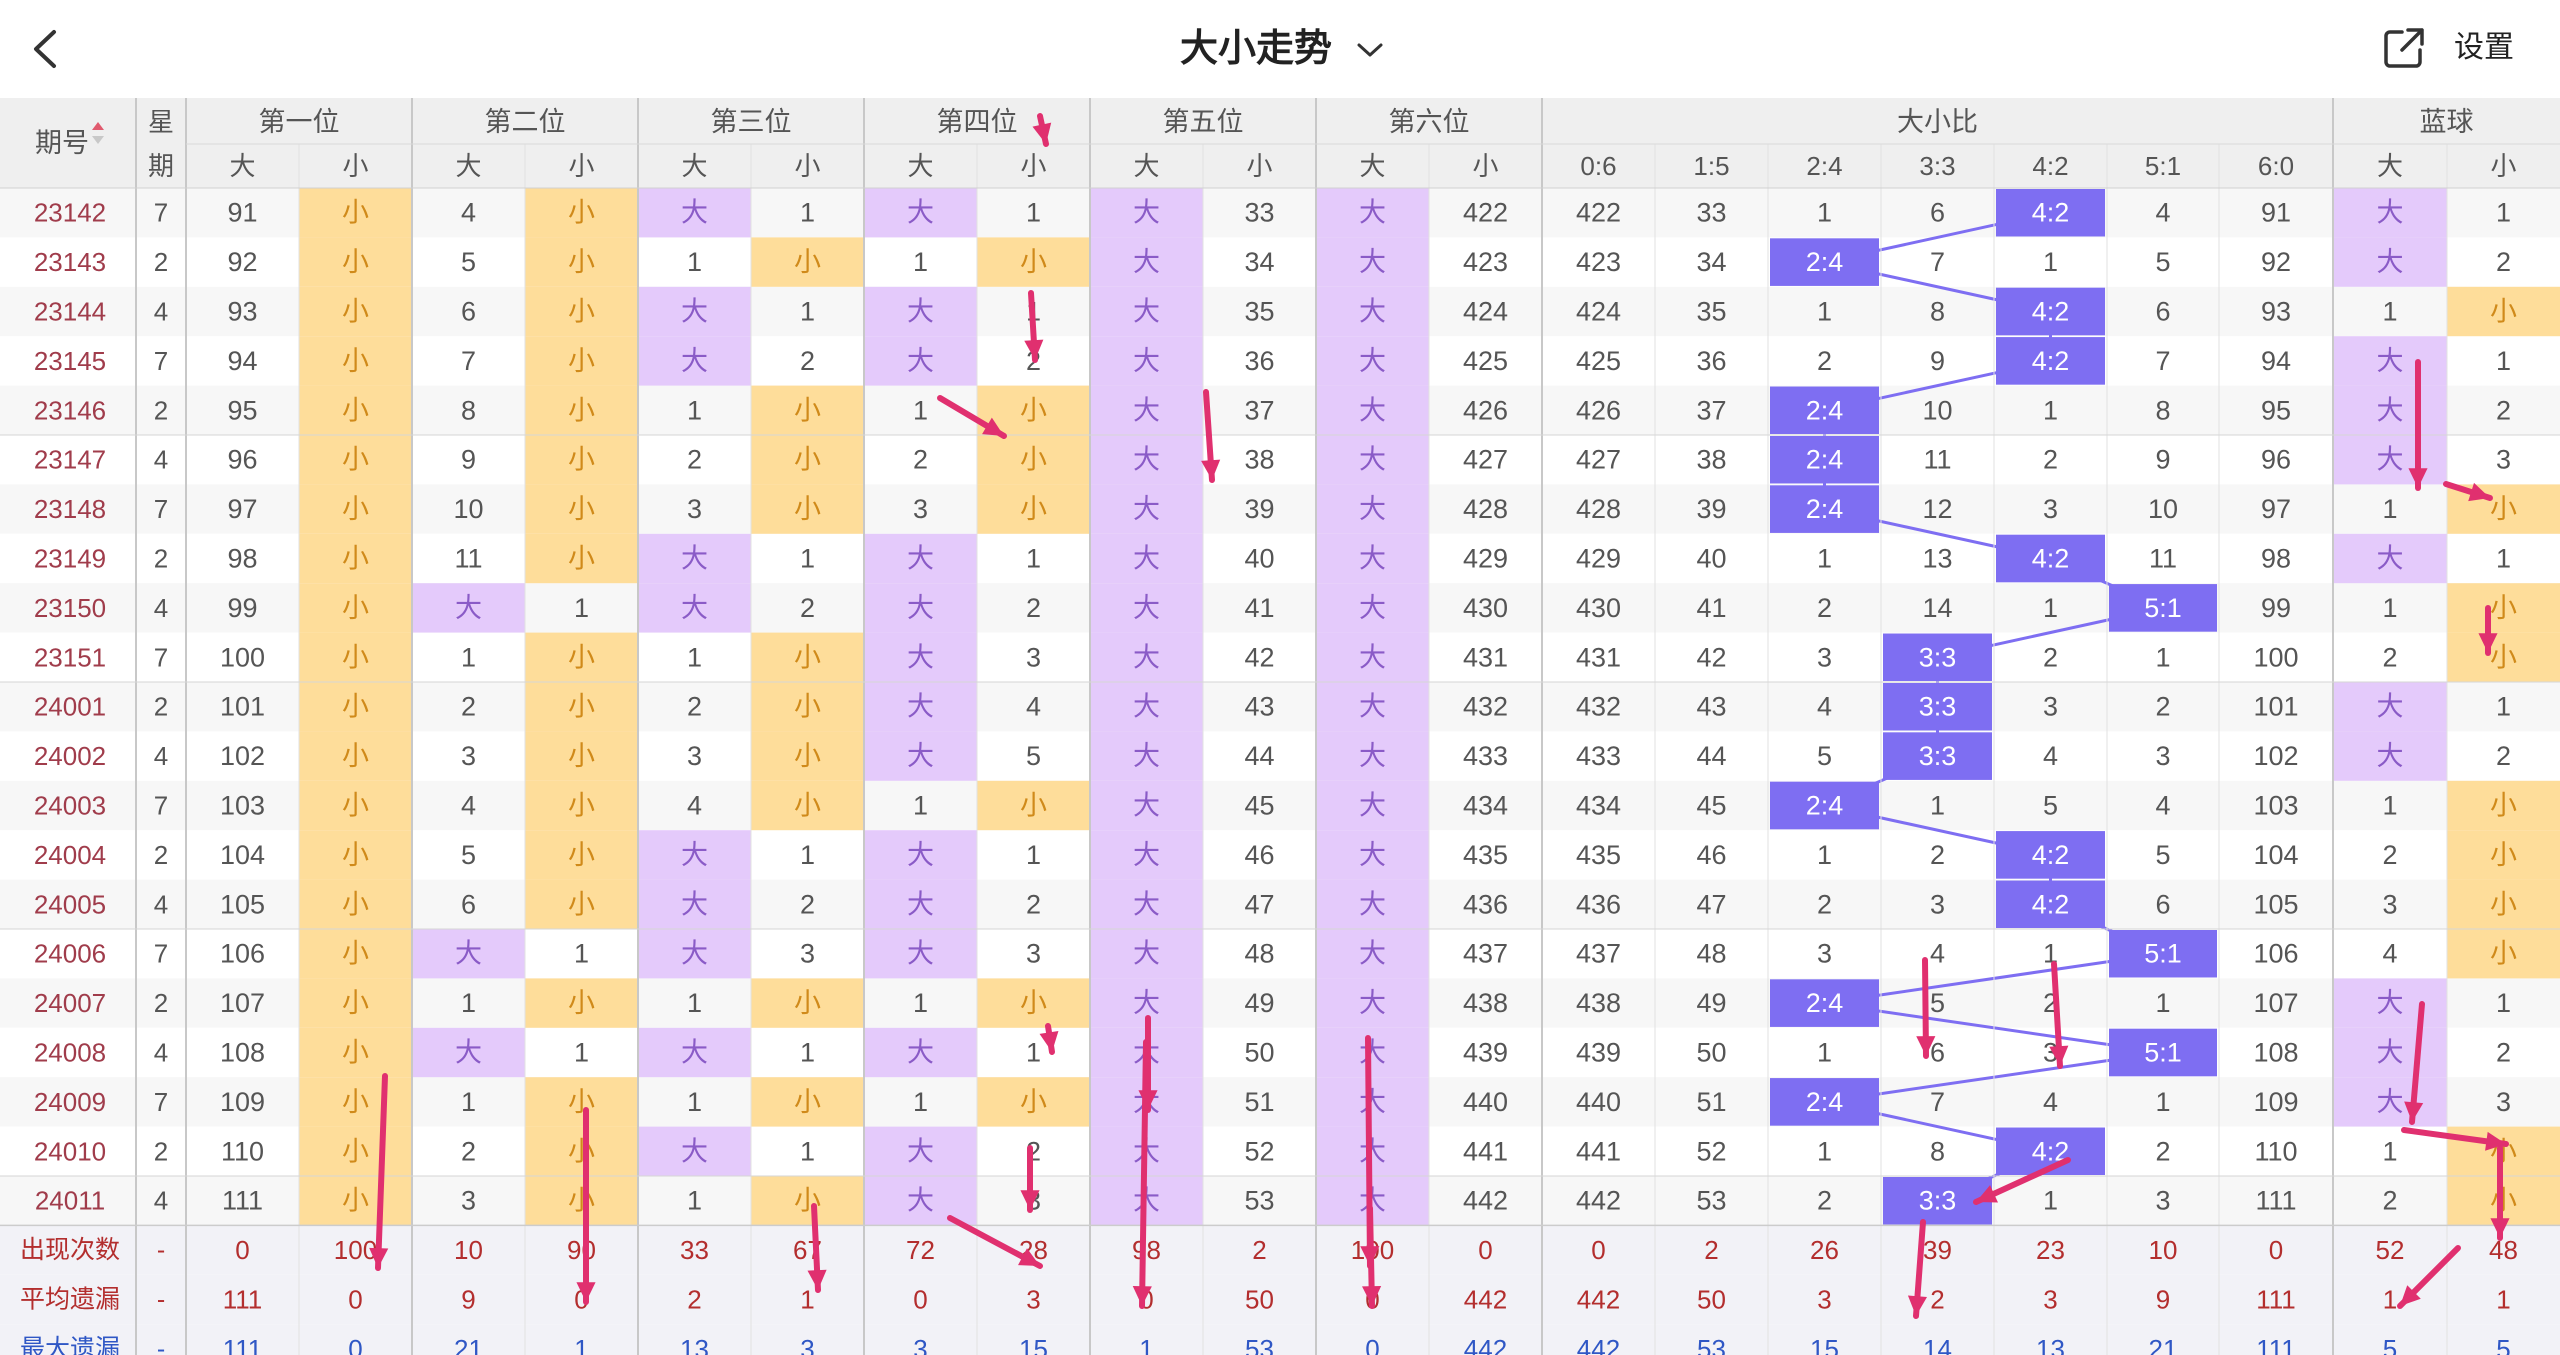 This screenshot has width=2560, height=1355. Describe the element at coordinates (1485, 559) in the screenshot. I see `value-cell: 429` at that location.